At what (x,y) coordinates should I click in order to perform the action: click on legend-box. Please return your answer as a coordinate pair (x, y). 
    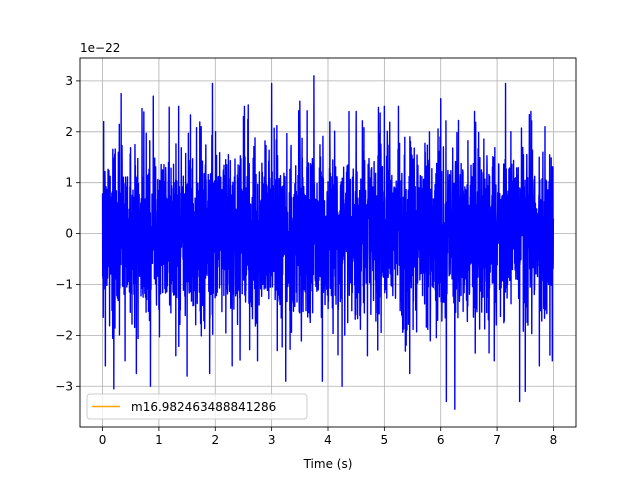
    Looking at the image, I should click on (197, 406).